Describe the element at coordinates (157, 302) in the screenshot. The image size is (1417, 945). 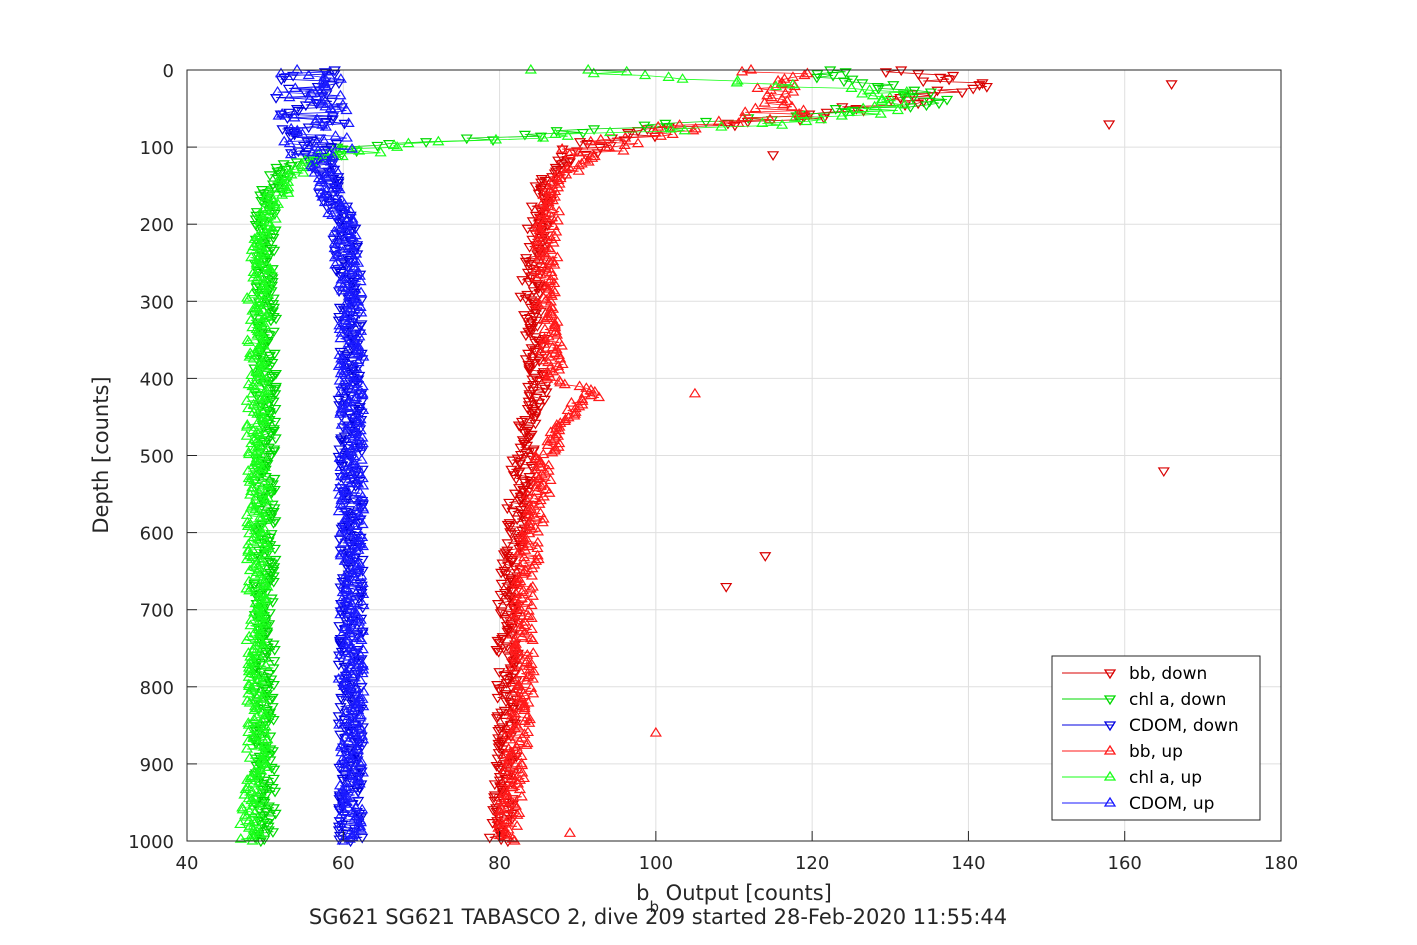
I see `y-tick-label: 300` at that location.